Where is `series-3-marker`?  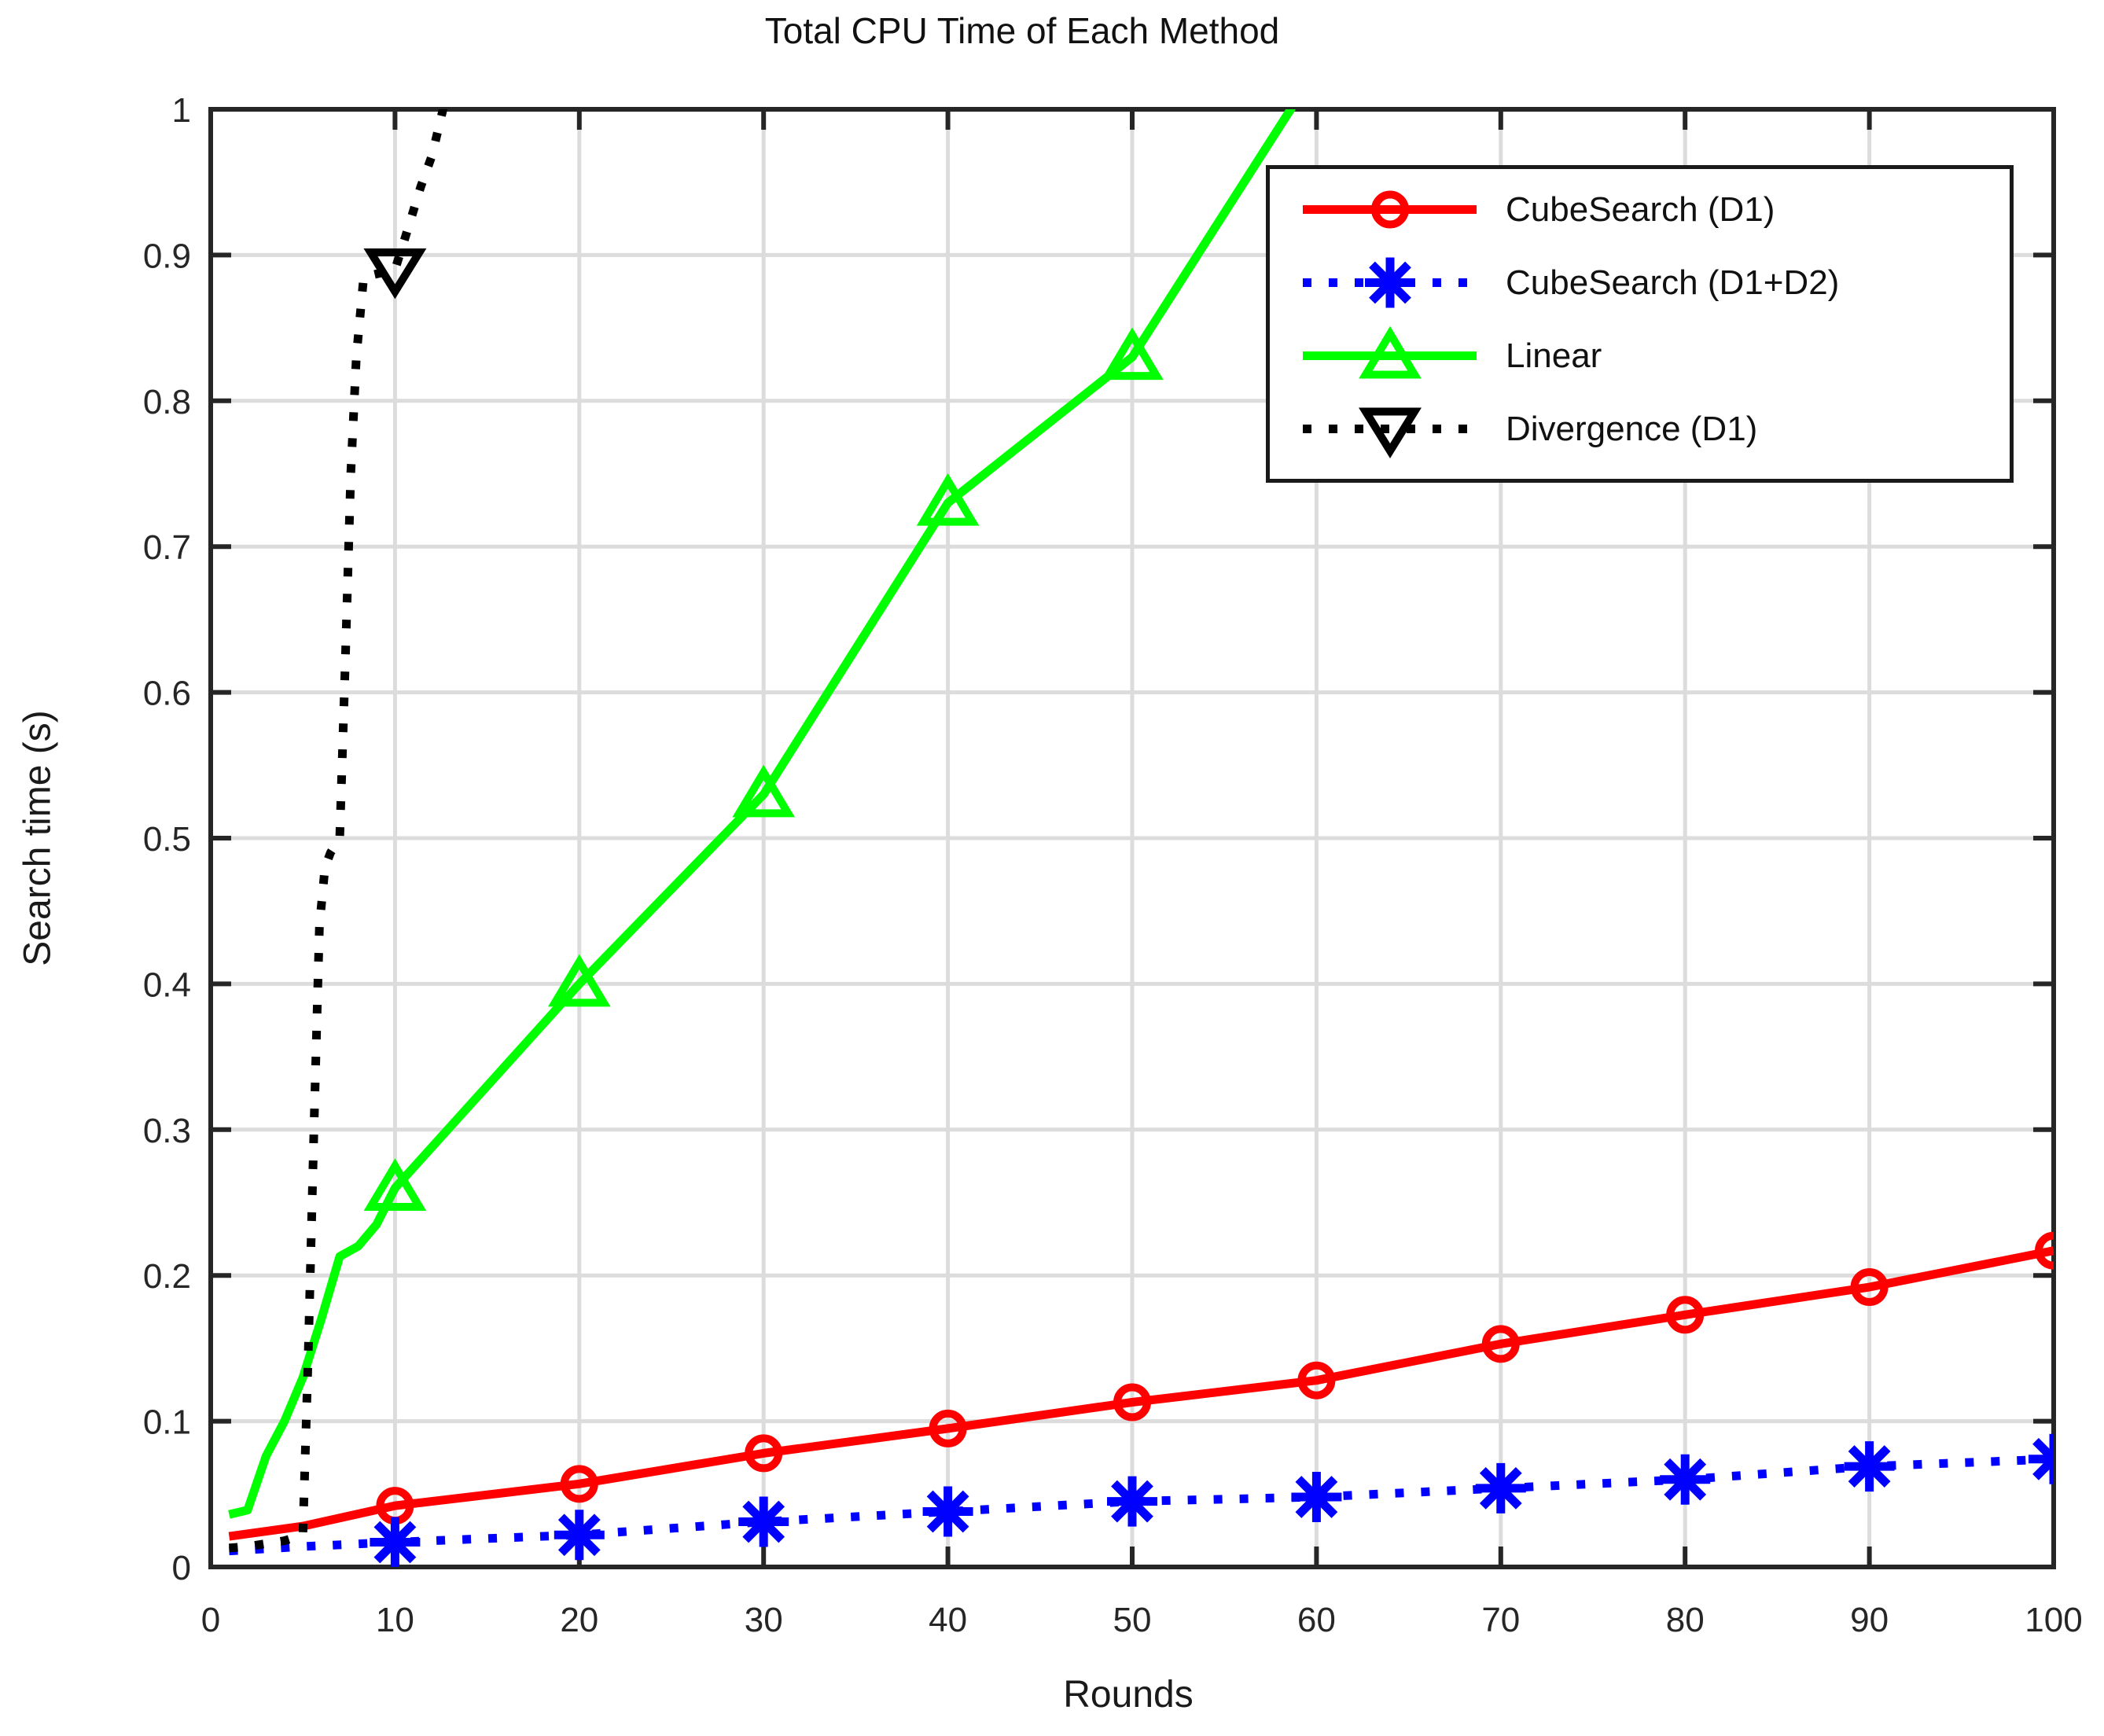
series-3-marker is located at coordinates (395, 274).